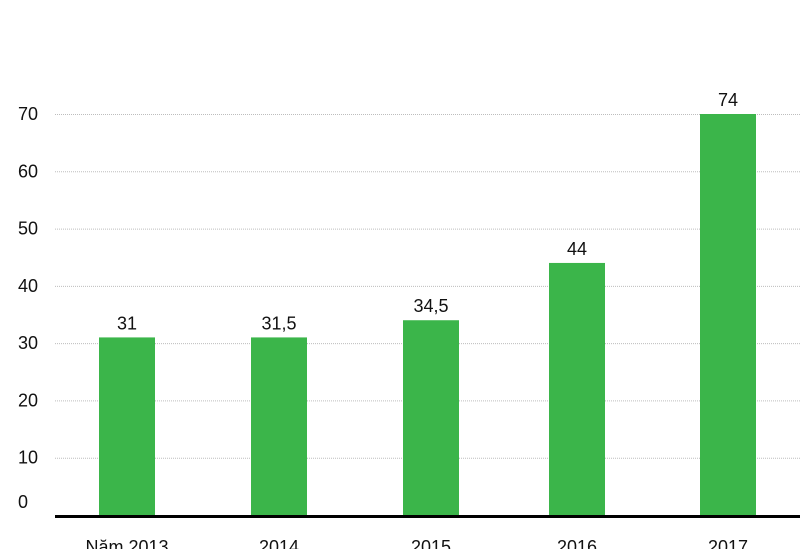 This screenshot has width=800, height=554. Describe the element at coordinates (728, 543) in the screenshot. I see `x-tick-label: 2017` at that location.